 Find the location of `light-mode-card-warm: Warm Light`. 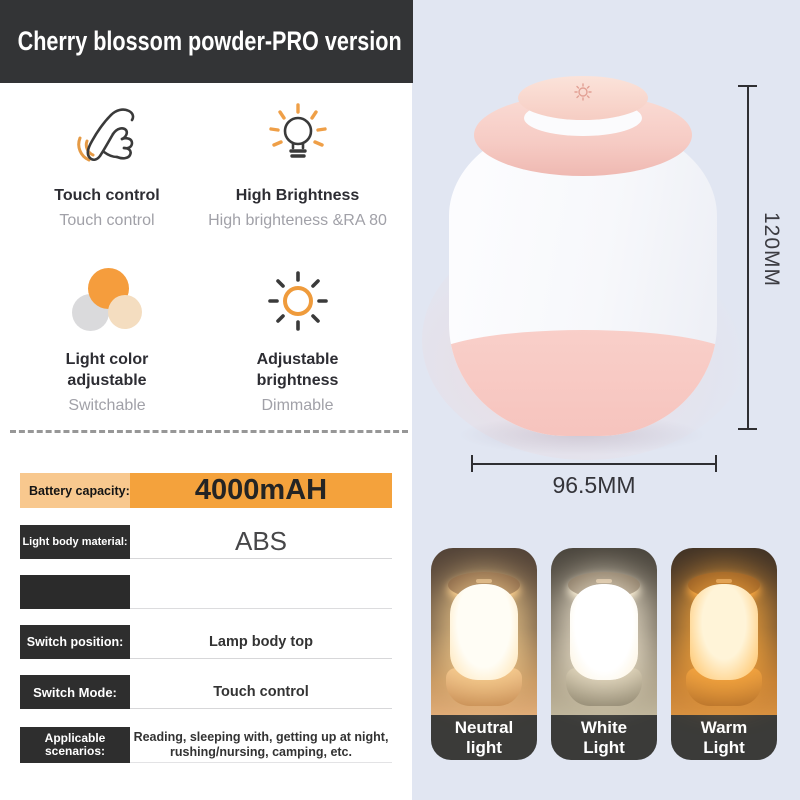

light-mode-card-warm: Warm Light is located at coordinates (724, 654).